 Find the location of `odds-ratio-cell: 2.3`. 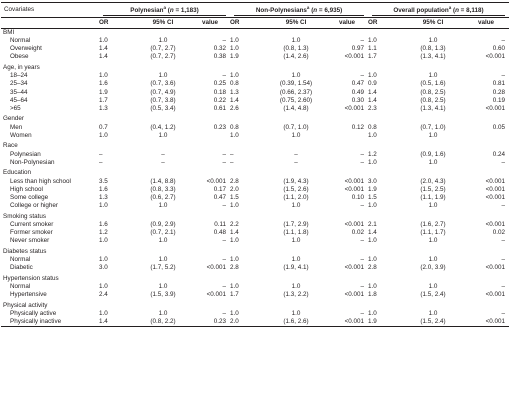

odds-ratio-cell: 2.3 is located at coordinates (372, 108).